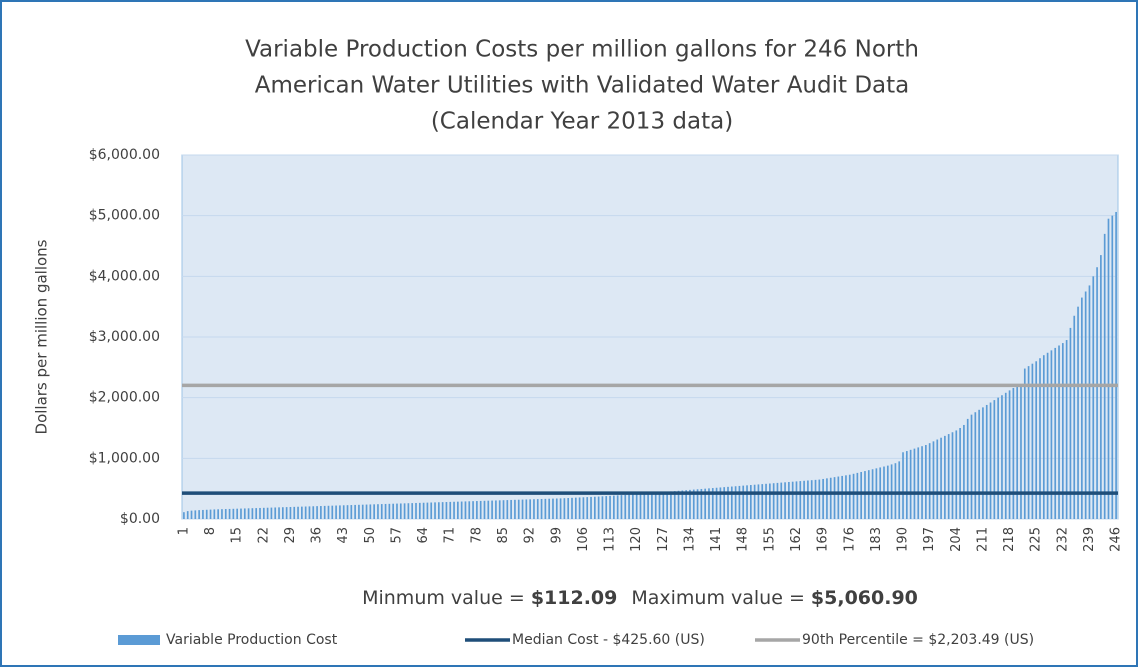  I want to click on x-tick-label: 225, so click(1036, 539).